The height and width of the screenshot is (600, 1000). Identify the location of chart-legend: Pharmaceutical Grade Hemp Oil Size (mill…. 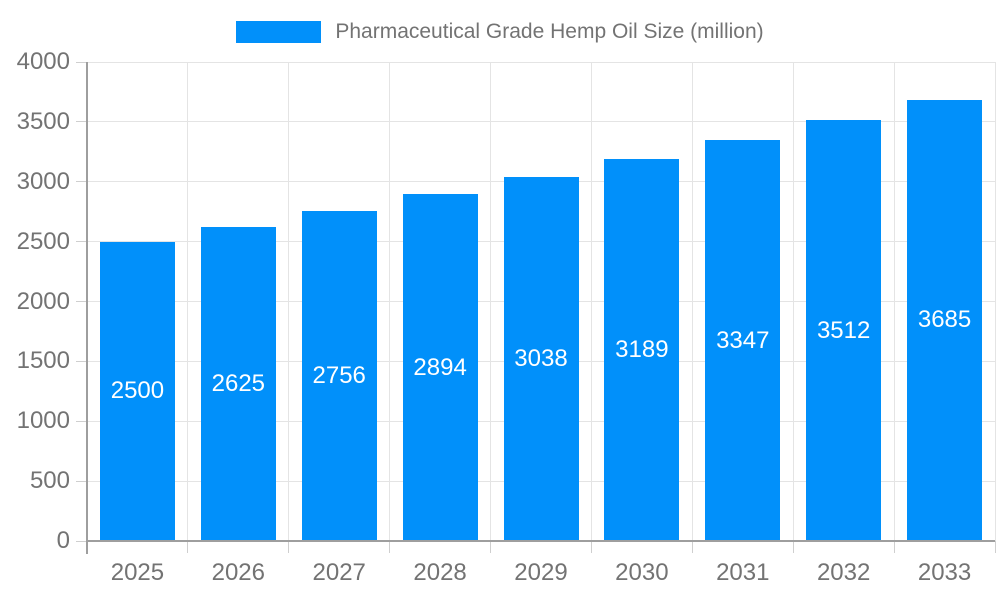
(500, 32).